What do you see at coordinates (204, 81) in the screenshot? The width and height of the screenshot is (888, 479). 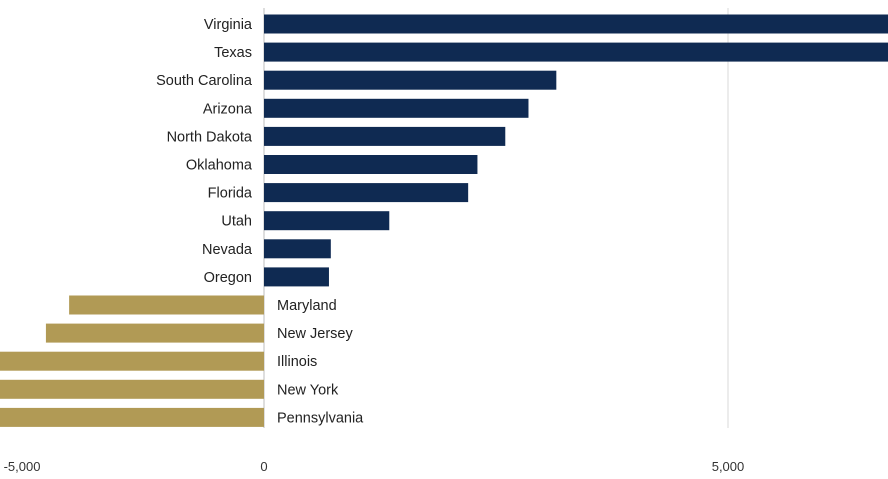 I see `category-label: South Carolina` at bounding box center [204, 81].